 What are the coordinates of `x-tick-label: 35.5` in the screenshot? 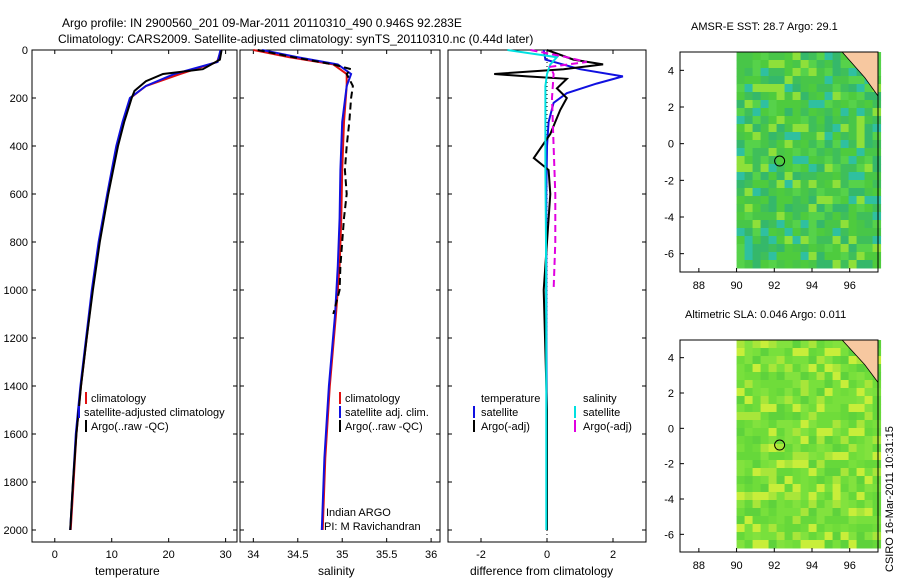 It's located at (386, 555).